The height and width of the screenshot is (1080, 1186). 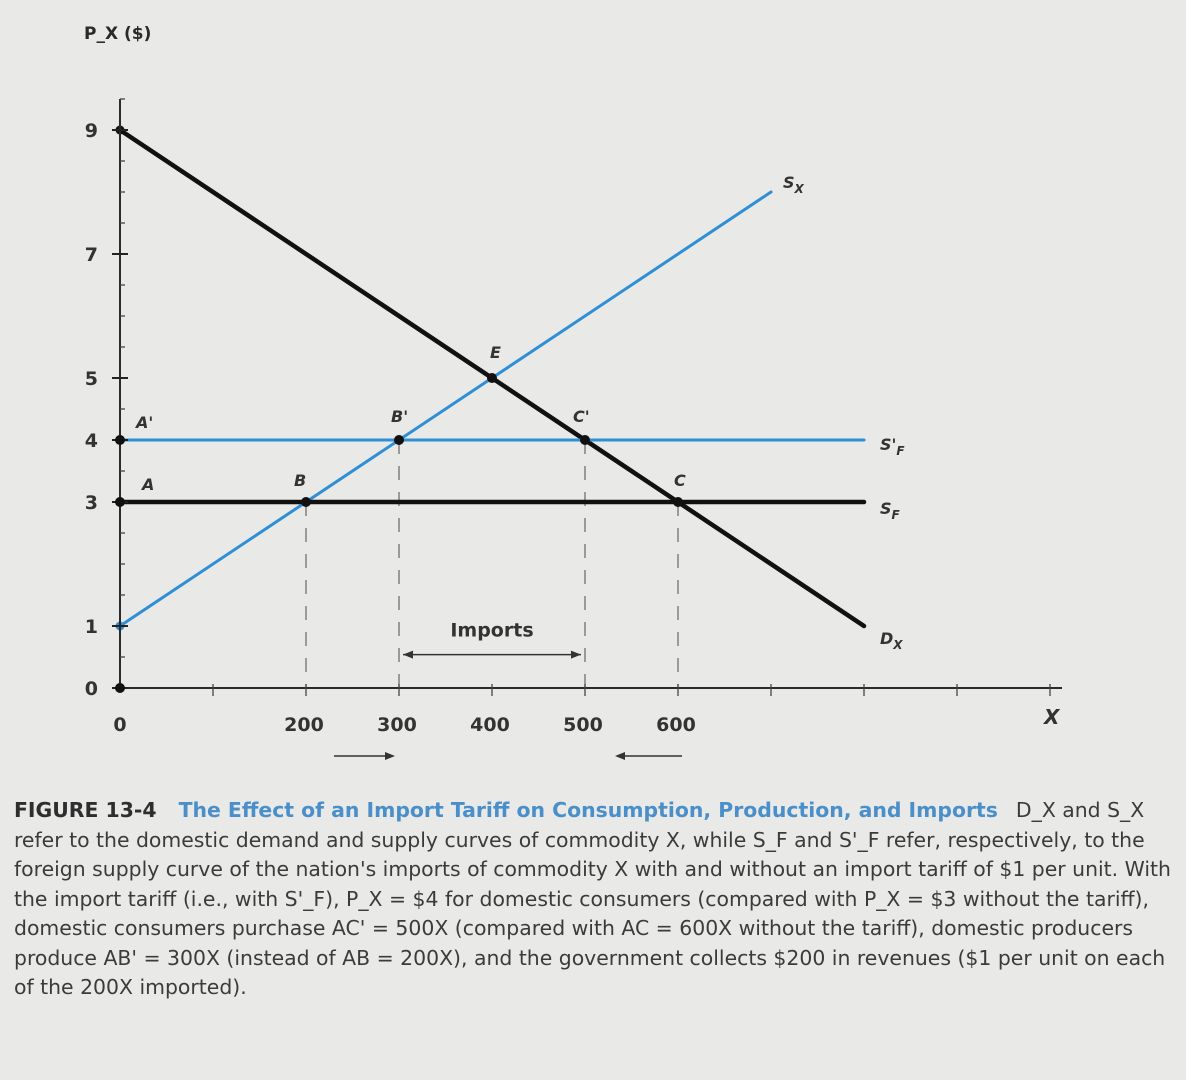 What do you see at coordinates (676, 725) in the screenshot?
I see `x-tick-label: 600` at bounding box center [676, 725].